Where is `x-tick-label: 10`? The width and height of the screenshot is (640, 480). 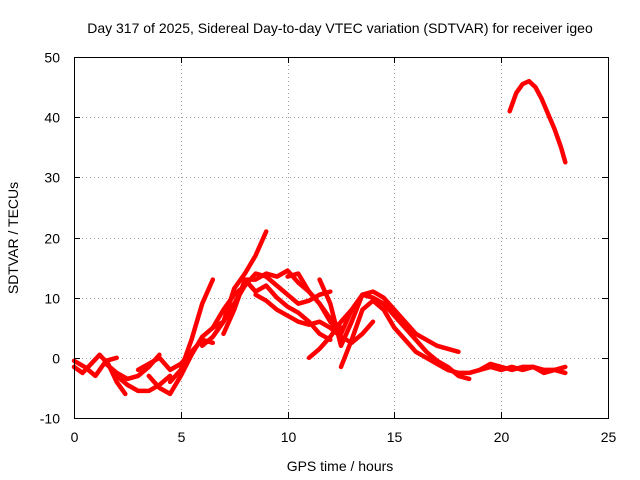 x-tick-label: 10 is located at coordinates (289, 437).